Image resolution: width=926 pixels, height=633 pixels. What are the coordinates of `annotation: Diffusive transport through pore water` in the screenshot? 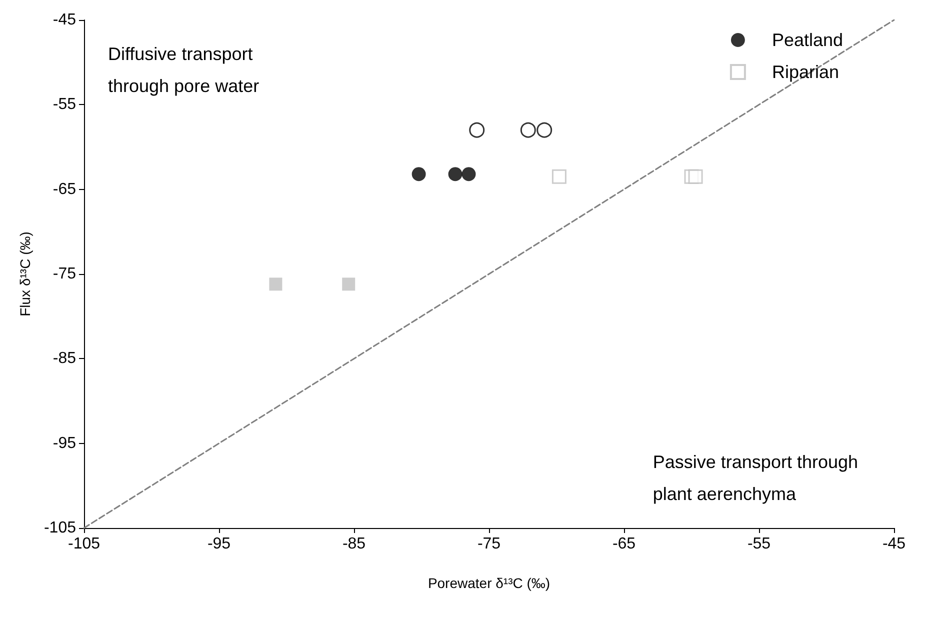 It's located at (184, 70).